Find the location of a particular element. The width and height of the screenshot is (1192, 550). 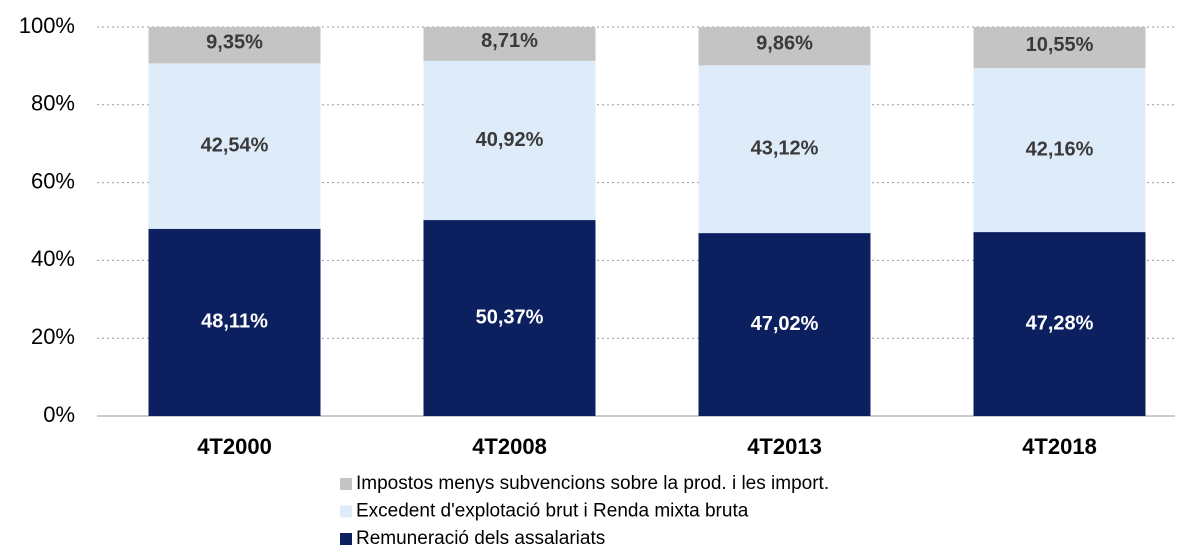

data-label: 42,16% is located at coordinates (1060, 149).